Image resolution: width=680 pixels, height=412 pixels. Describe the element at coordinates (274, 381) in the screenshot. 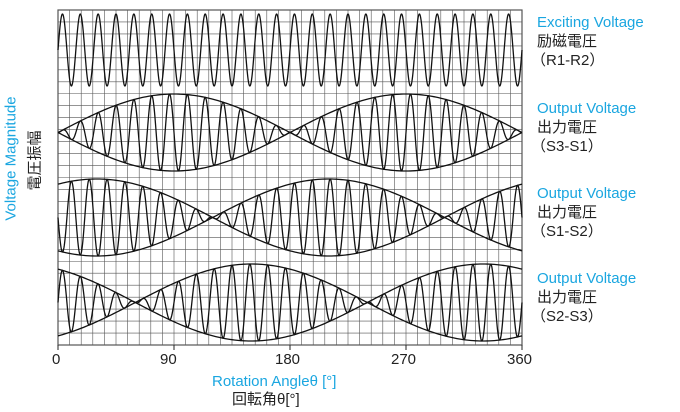

I see `x-axis-label: Rotation Angleθ [°]` at that location.